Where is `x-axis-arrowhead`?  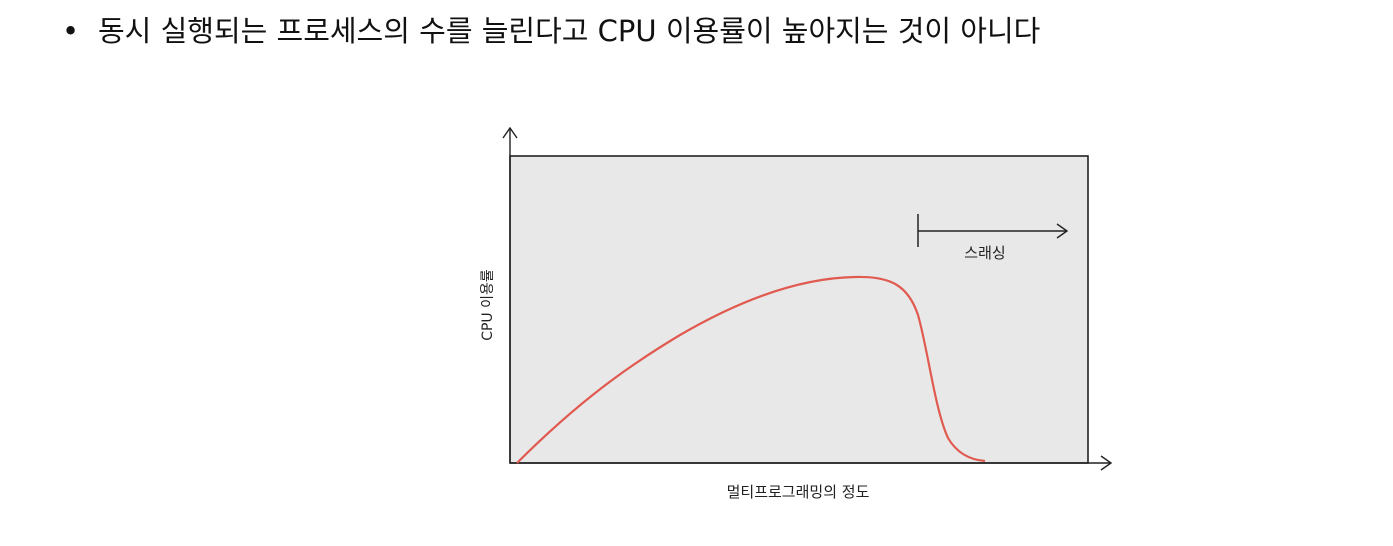
x-axis-arrowhead is located at coordinates (1106, 463).